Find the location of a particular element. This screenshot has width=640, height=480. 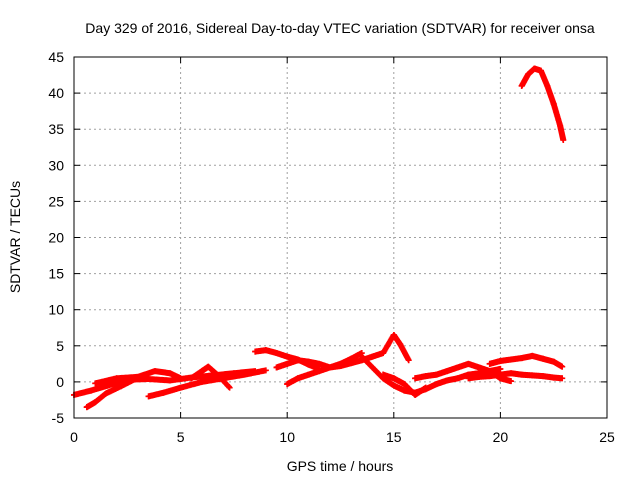

series-sat-j is located at coordinates (404, 384).